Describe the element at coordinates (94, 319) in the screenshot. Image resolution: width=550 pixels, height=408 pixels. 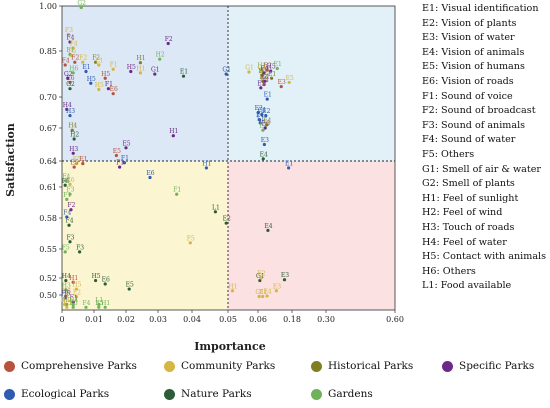
I see `x-tick-label: 0.01` at that location.